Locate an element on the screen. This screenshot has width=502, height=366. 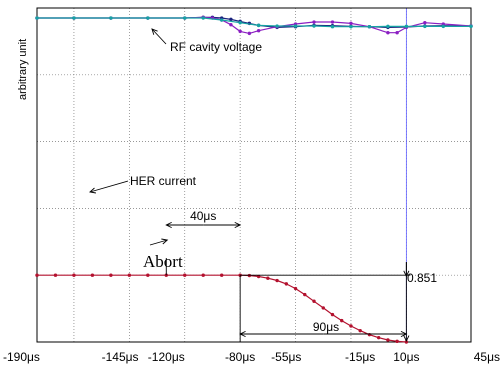
rf-cavity-label: RF cavity voltage is located at coordinates (216, 47).